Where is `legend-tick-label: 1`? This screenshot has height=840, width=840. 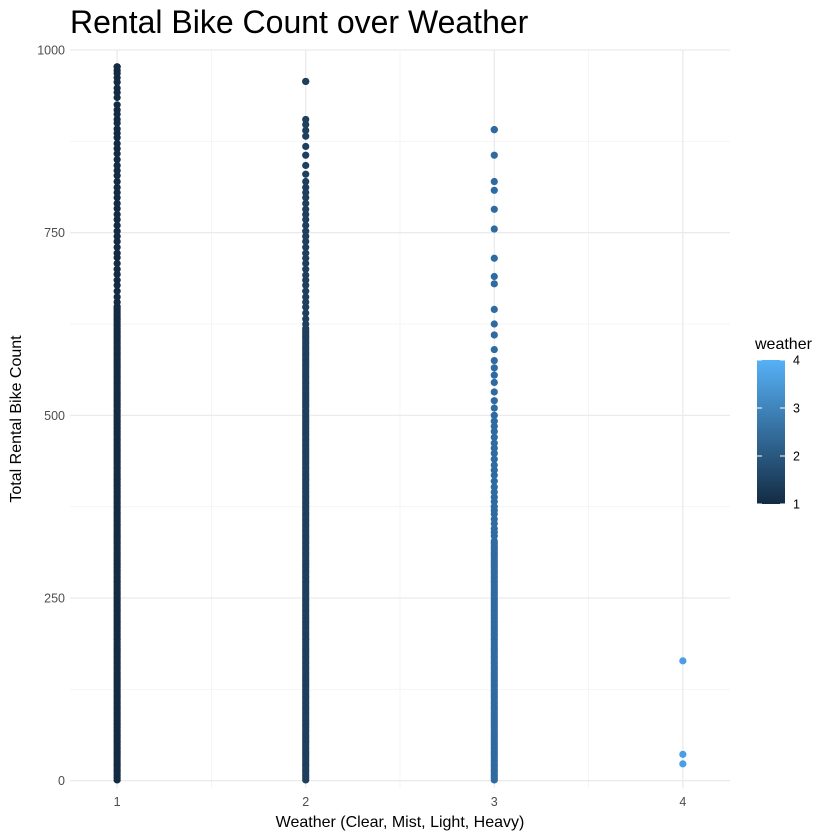
legend-tick-label: 1 is located at coordinates (796, 505).